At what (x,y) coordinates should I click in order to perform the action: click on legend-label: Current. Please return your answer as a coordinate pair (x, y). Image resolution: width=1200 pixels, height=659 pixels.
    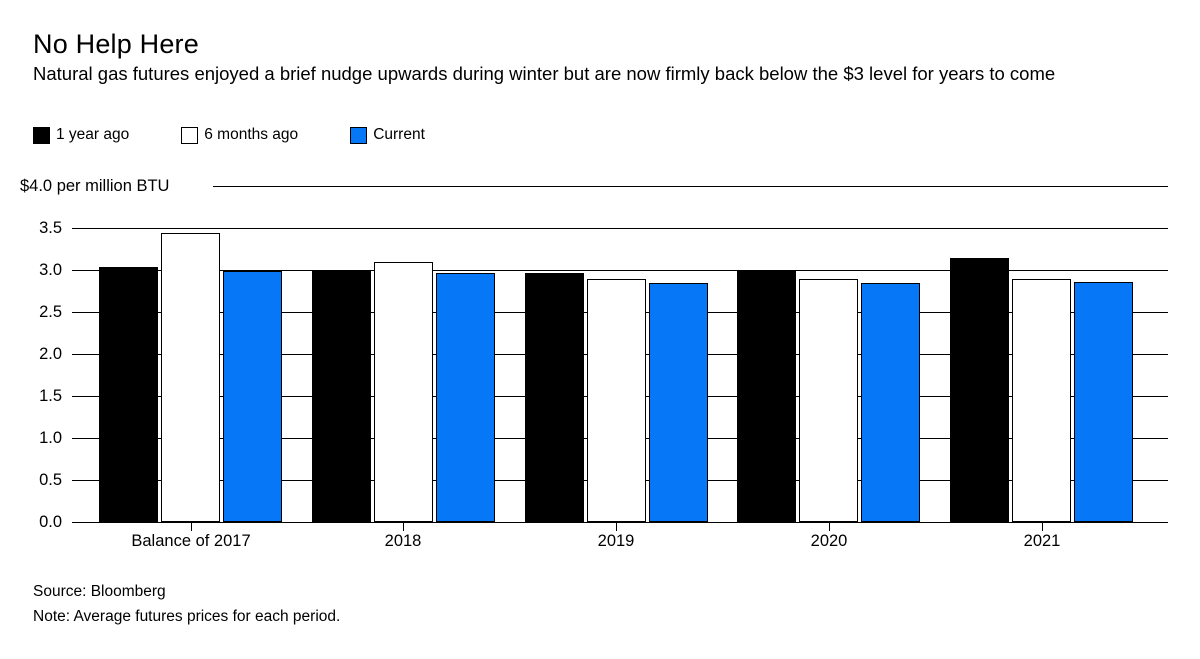
    Looking at the image, I should click on (399, 134).